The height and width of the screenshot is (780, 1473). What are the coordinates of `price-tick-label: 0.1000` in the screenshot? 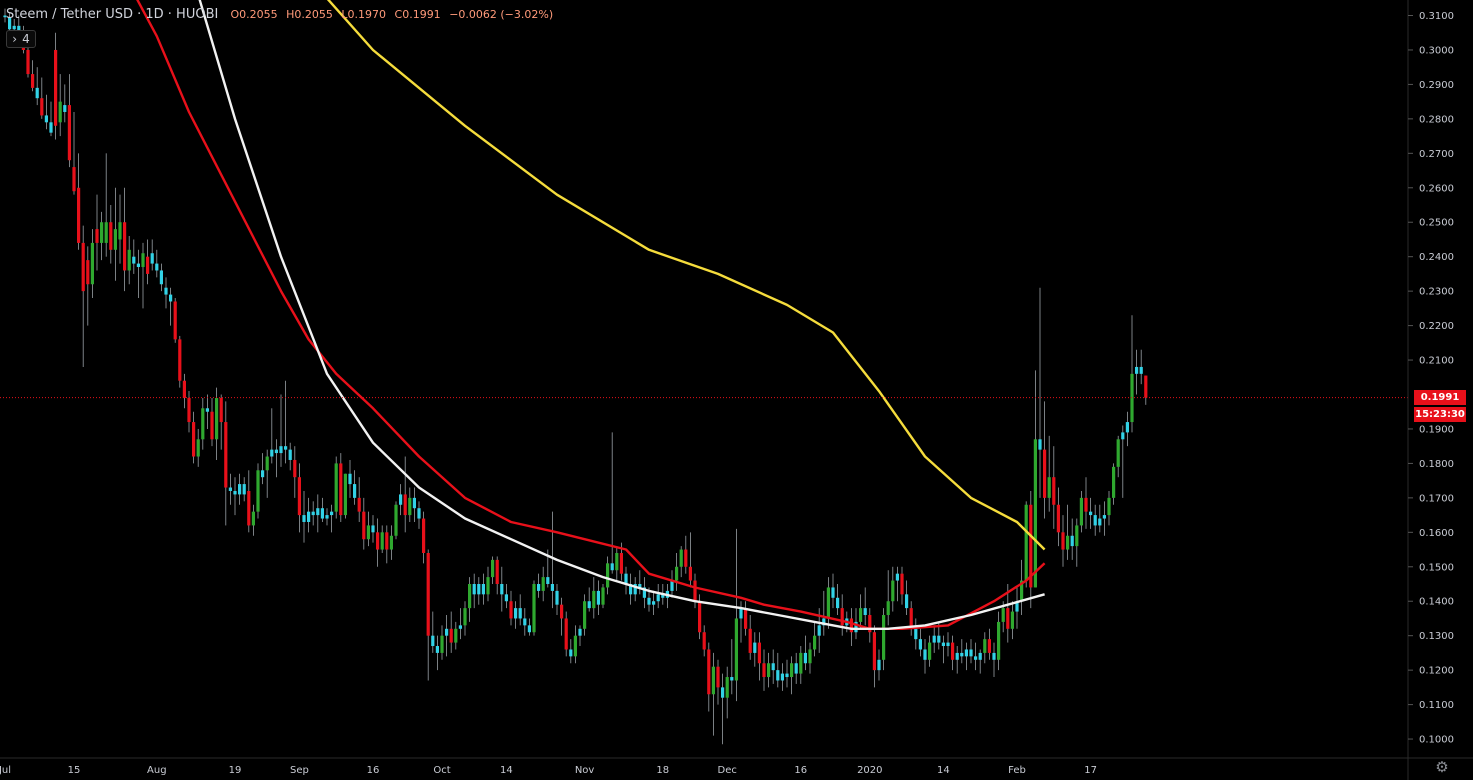 It's located at (1436, 740).